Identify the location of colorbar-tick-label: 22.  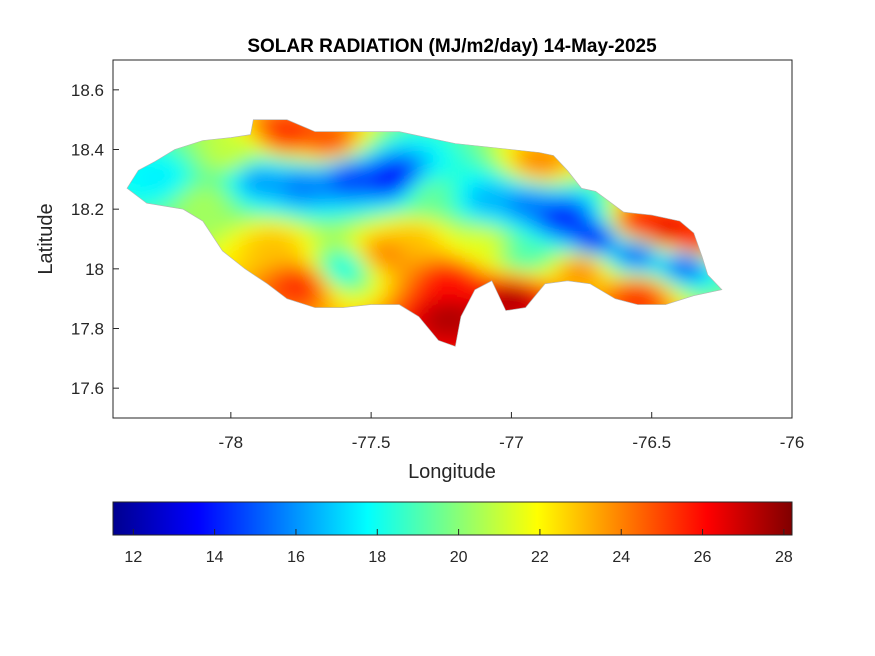
(540, 557).